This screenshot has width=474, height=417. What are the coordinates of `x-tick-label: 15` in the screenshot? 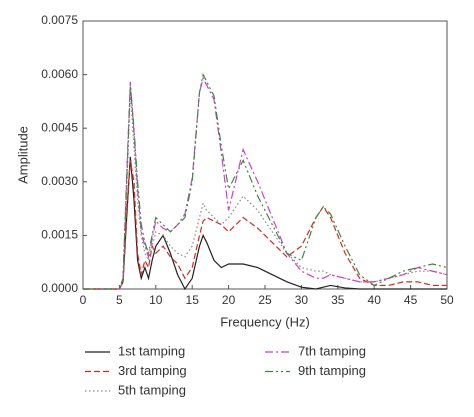 It's located at (193, 300).